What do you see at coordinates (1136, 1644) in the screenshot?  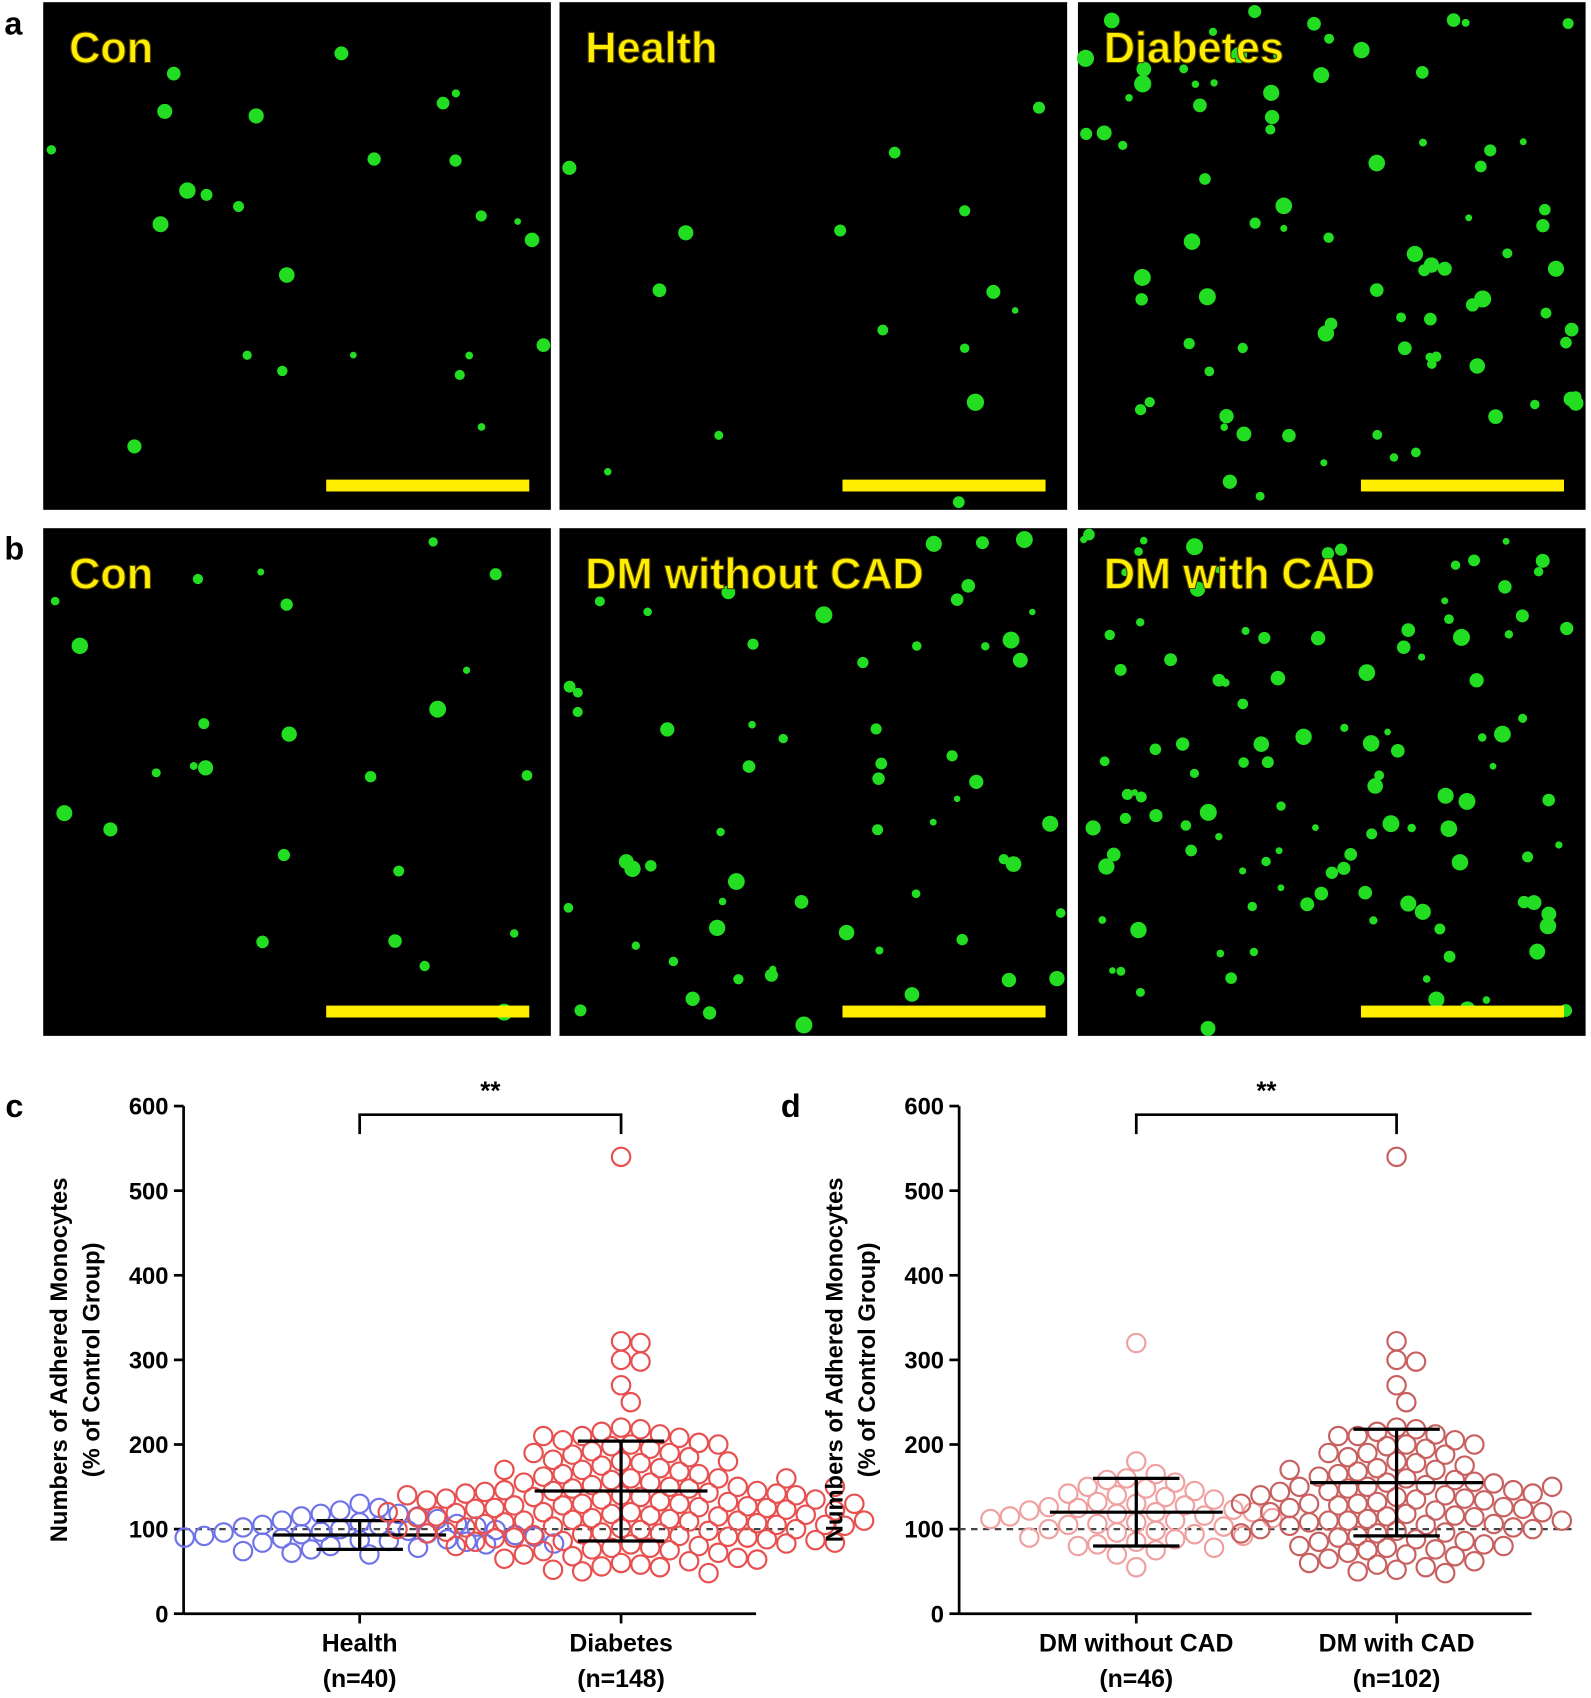 I see `x-tick-label: DM without CAD` at bounding box center [1136, 1644].